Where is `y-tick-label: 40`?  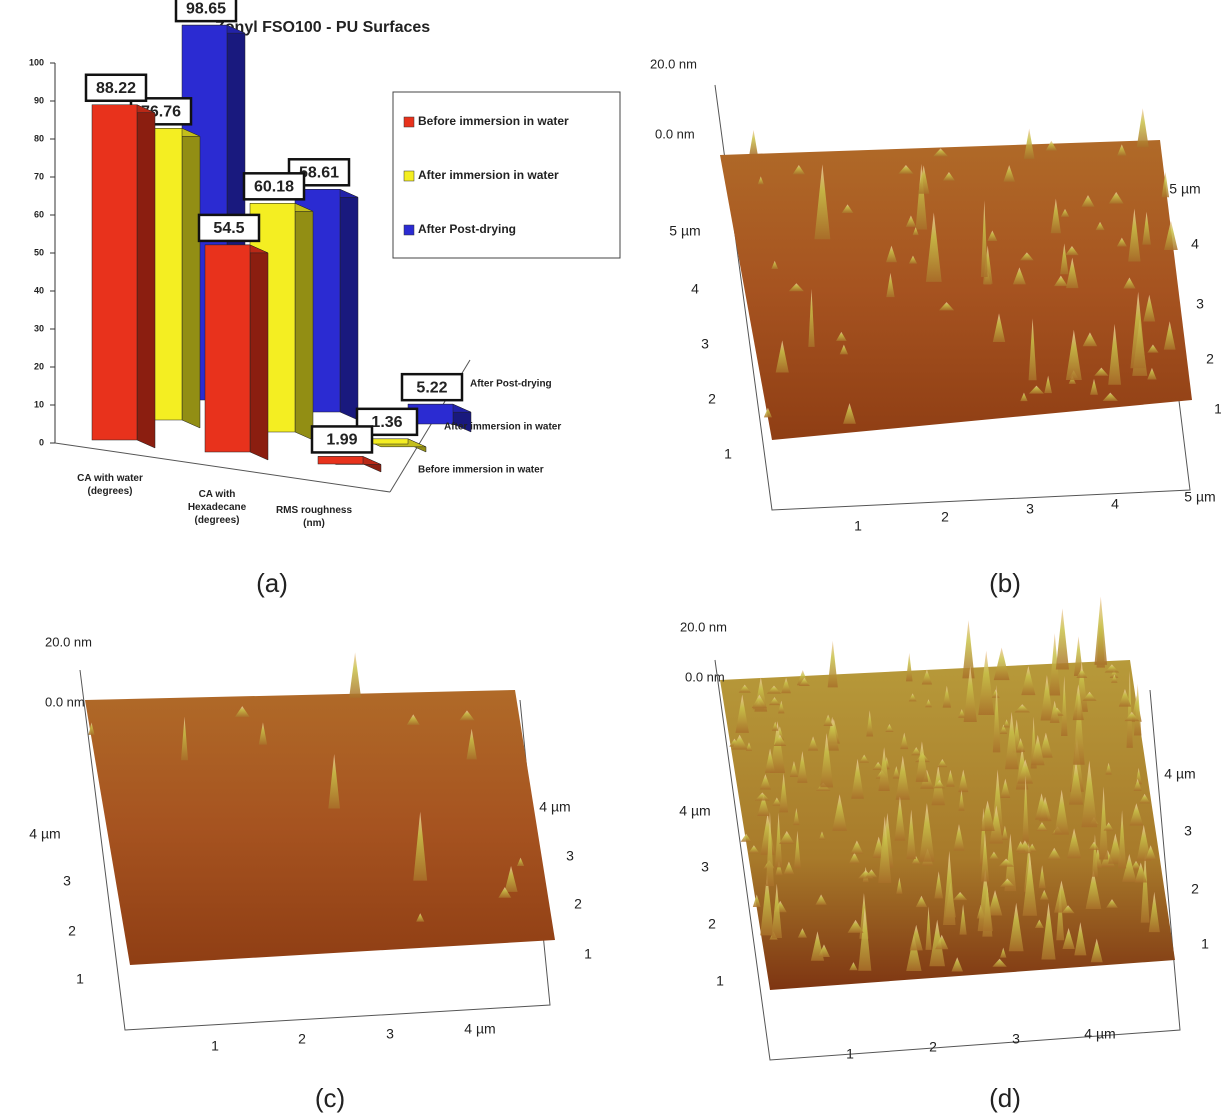 y-tick-label: 40 is located at coordinates (39, 290).